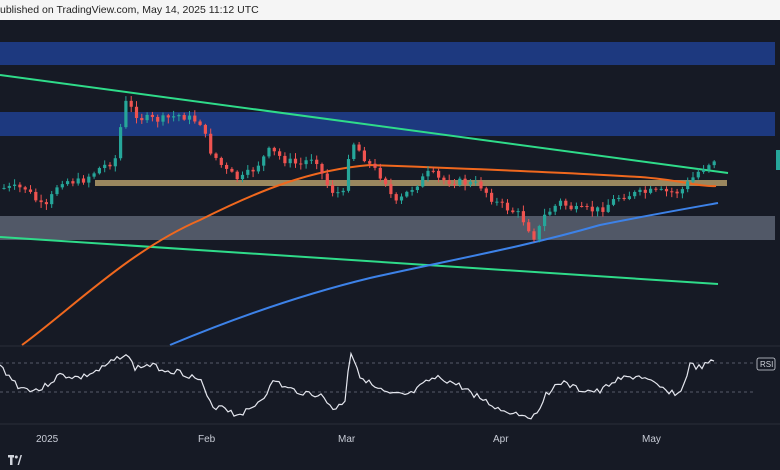  Describe the element at coordinates (359, 260) in the screenshot. I see `descending-trendline-lower` at that location.